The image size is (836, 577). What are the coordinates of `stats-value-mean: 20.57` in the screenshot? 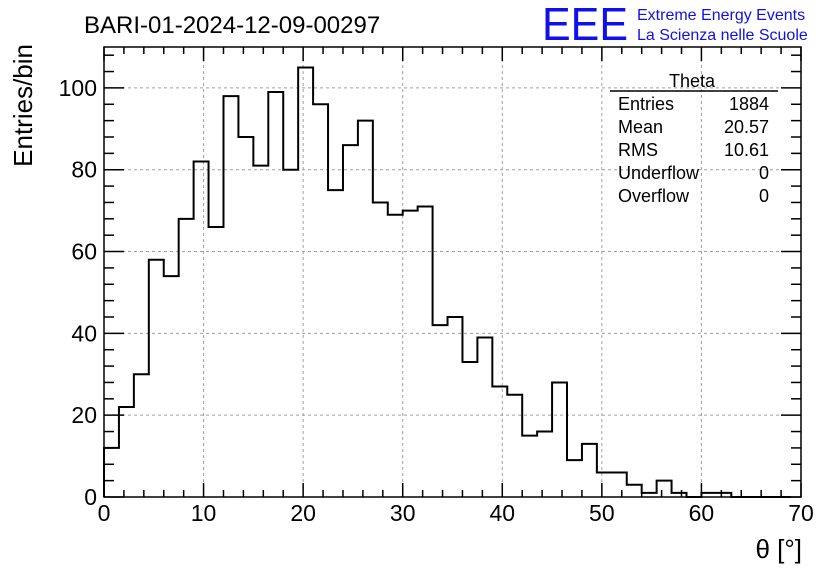 It's located at (746, 127).